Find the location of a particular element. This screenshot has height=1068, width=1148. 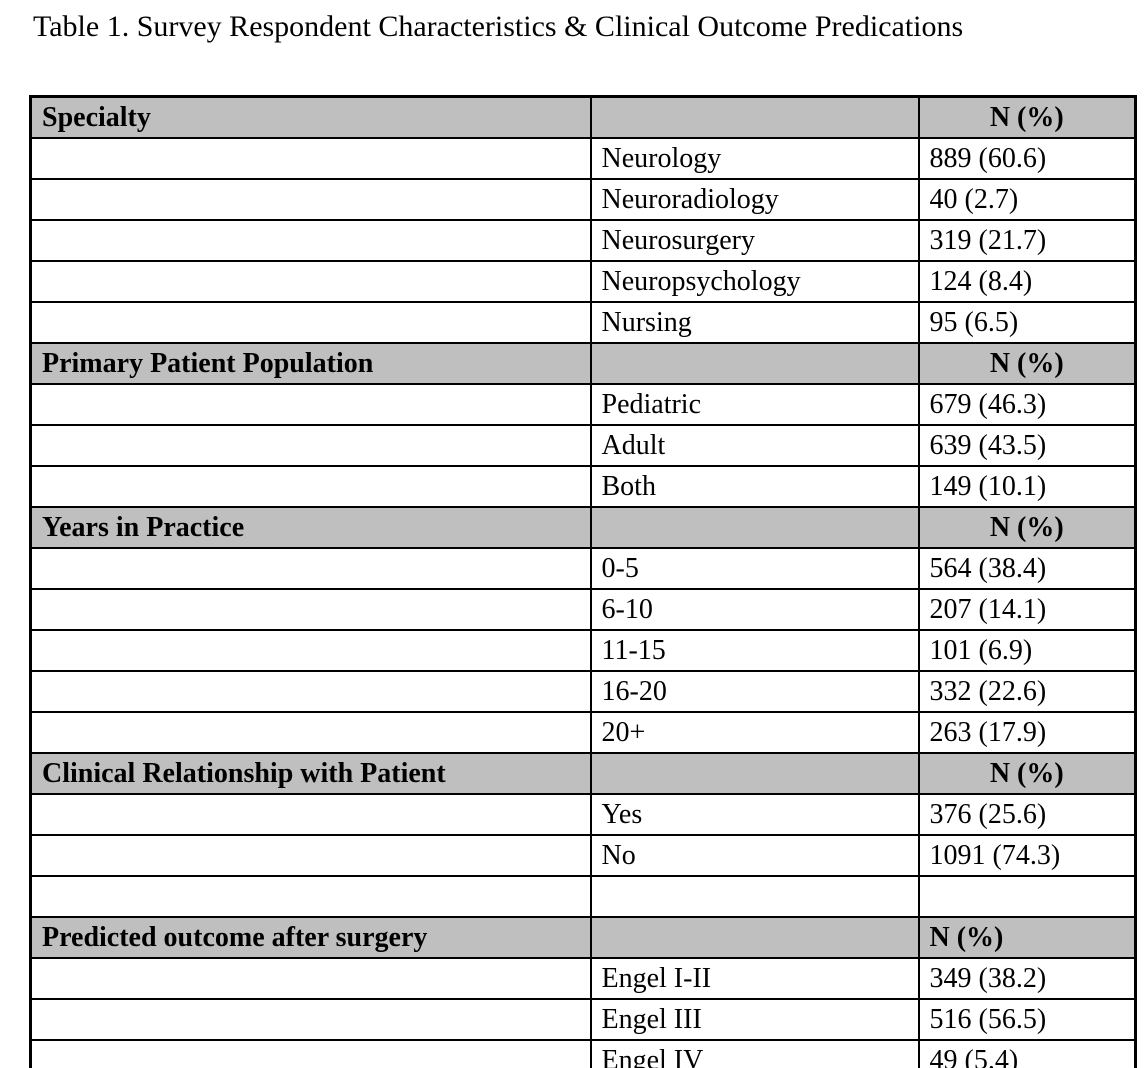

table-row: Neurology 889 (60.6) is located at coordinates (583, 158).